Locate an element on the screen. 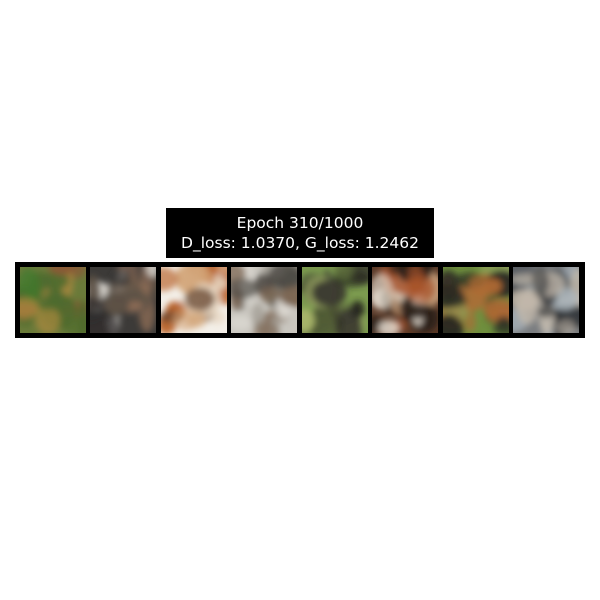 Image resolution: width=600 pixels, height=600 pixels. loss-values-text: D_loss: 1.0370, G_loss: 1.2462 is located at coordinates (300, 243).